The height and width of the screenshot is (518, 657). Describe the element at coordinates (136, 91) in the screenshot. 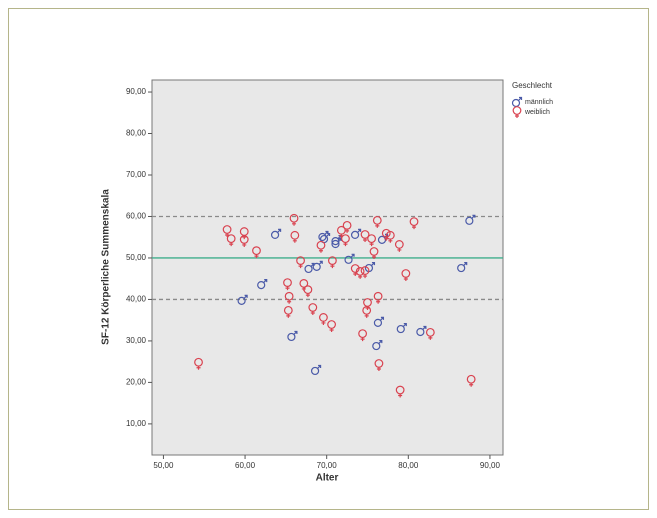

I see `y-tick-label: 90,00` at that location.